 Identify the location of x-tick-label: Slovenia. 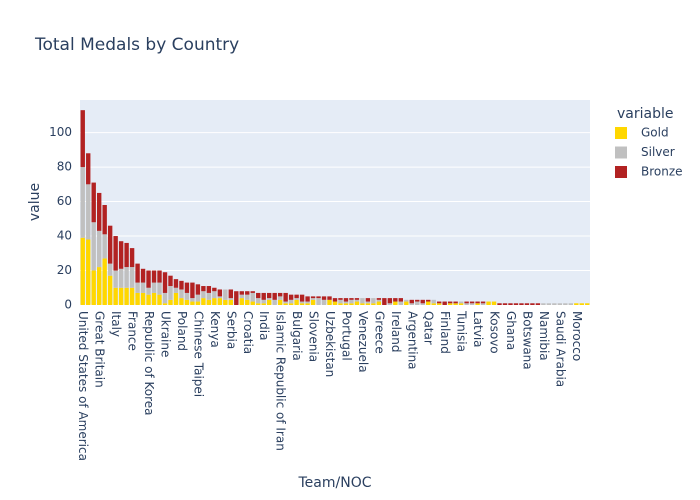
(314, 336).